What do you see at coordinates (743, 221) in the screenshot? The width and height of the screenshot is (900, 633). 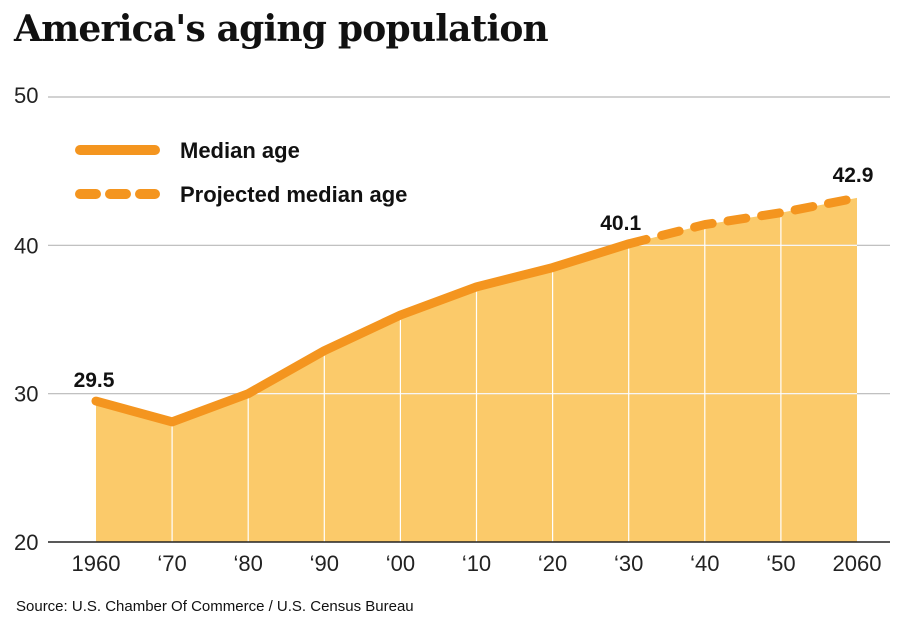 I see `series-line-projected-median-age` at bounding box center [743, 221].